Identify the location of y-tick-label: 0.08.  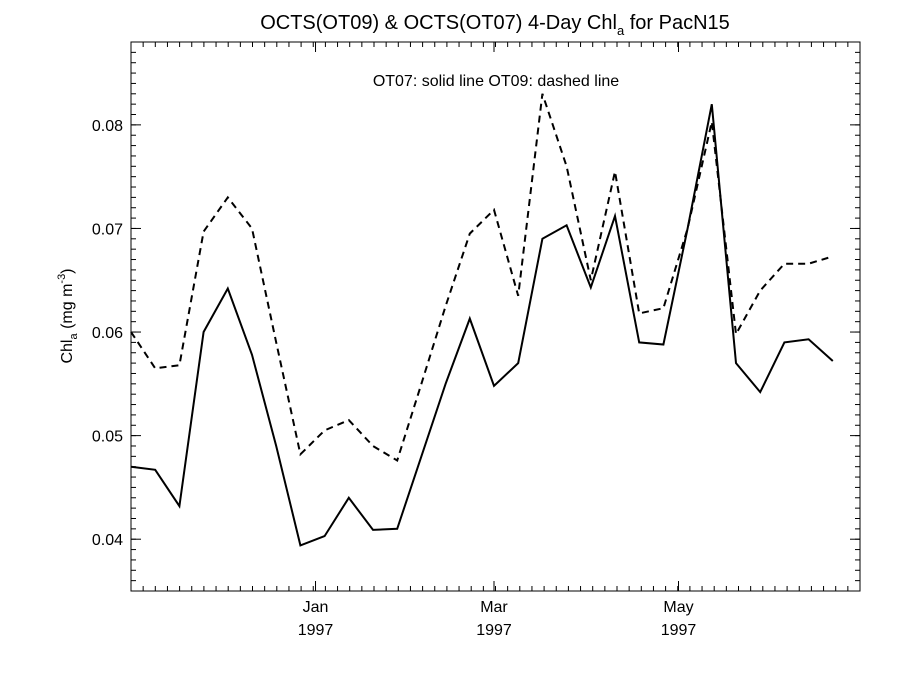
(107, 126).